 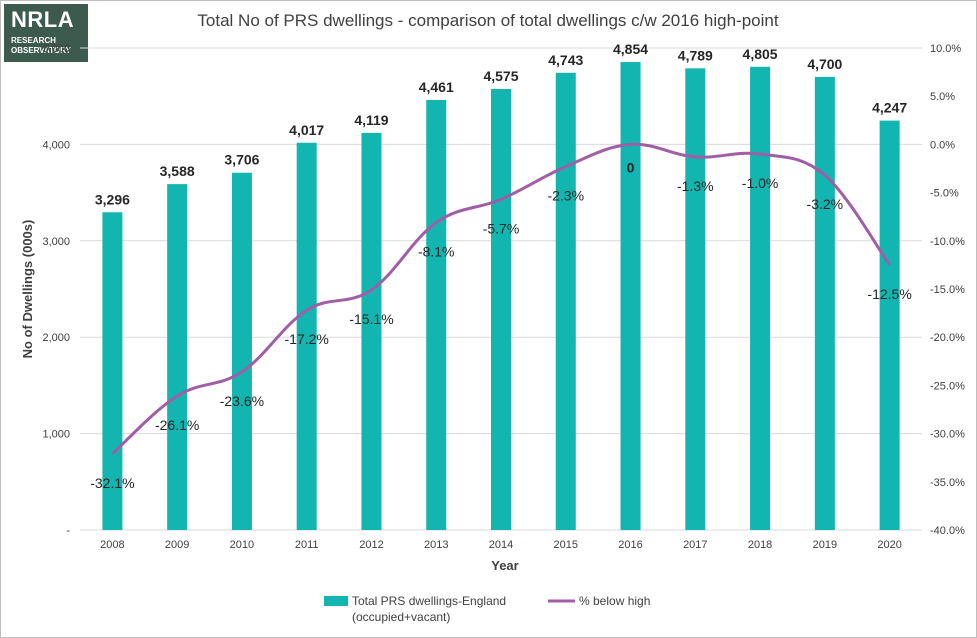 What do you see at coordinates (504, 565) in the screenshot?
I see `x-axis-title: Year` at bounding box center [504, 565].